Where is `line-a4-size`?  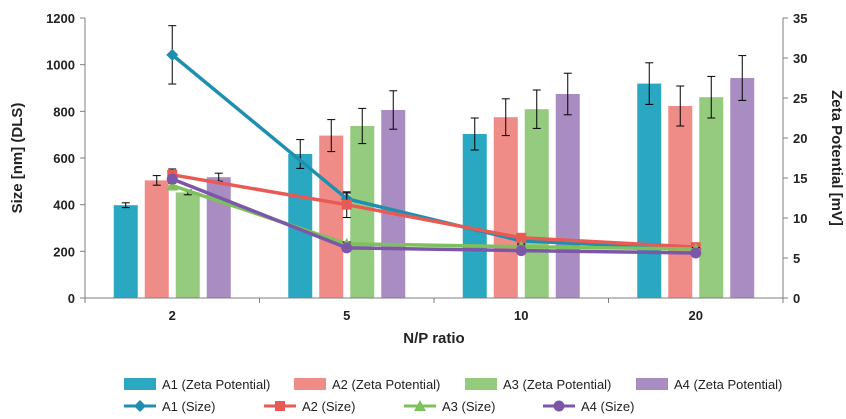
line-a4-size is located at coordinates (433, 216).